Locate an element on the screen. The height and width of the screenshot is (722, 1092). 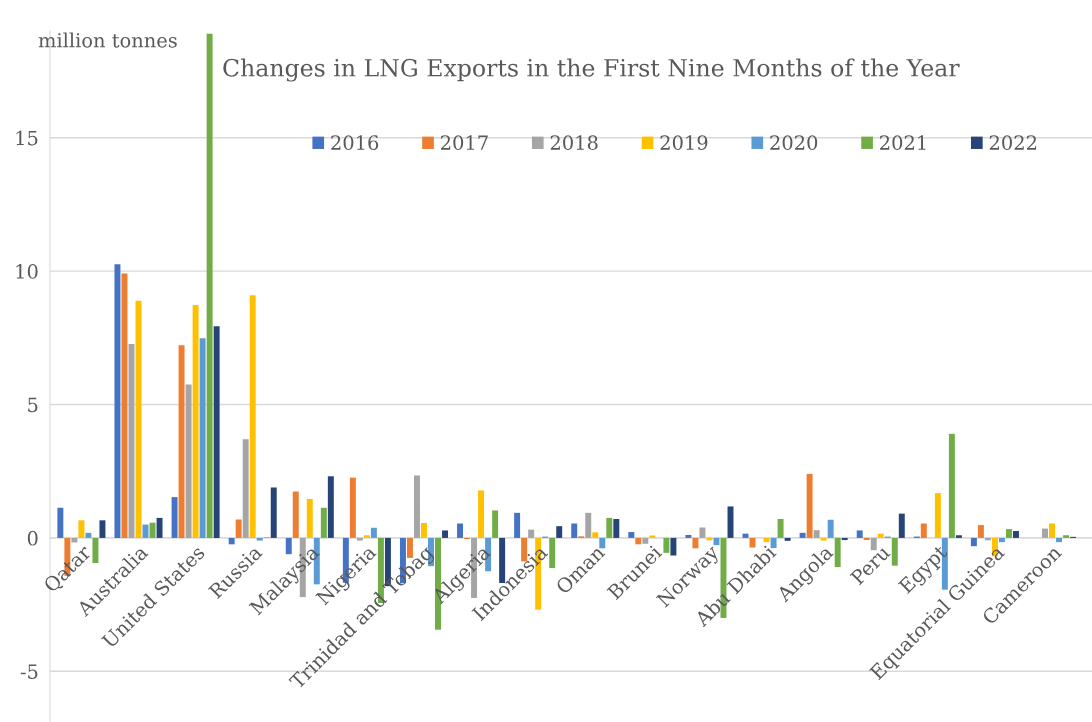
legend-label: 2018 is located at coordinates (574, 142).